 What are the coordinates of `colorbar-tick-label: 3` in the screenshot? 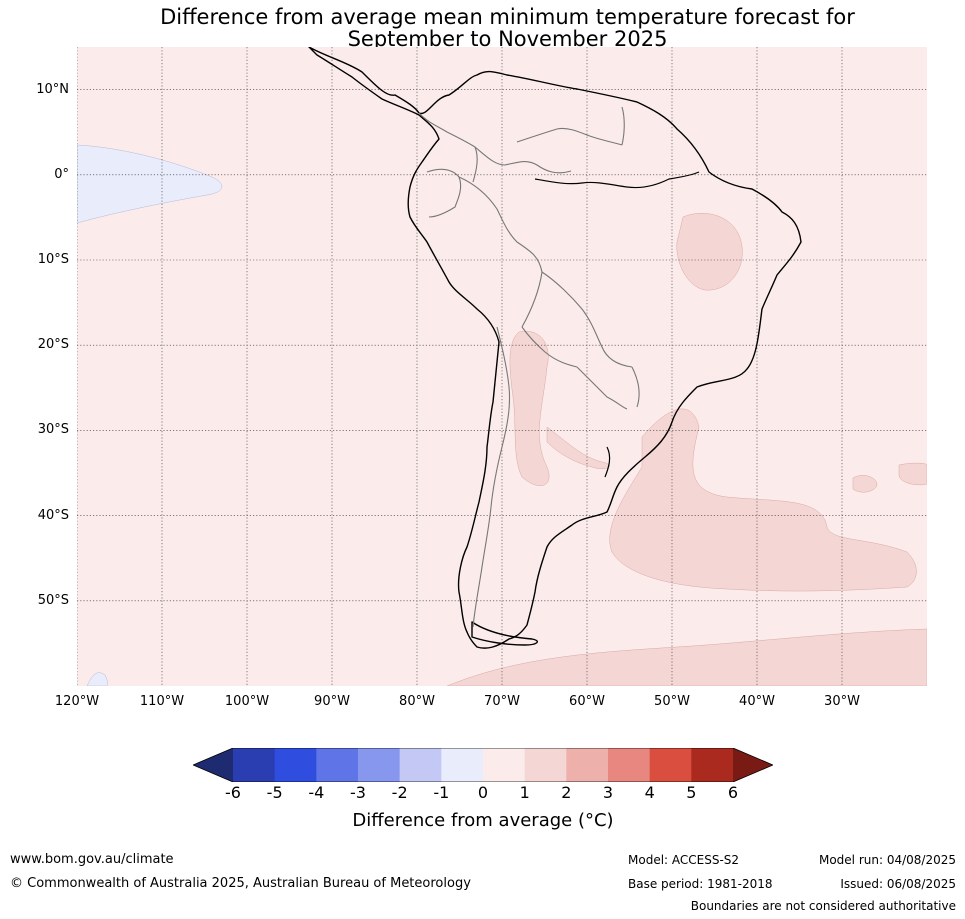 It's located at (608, 792).